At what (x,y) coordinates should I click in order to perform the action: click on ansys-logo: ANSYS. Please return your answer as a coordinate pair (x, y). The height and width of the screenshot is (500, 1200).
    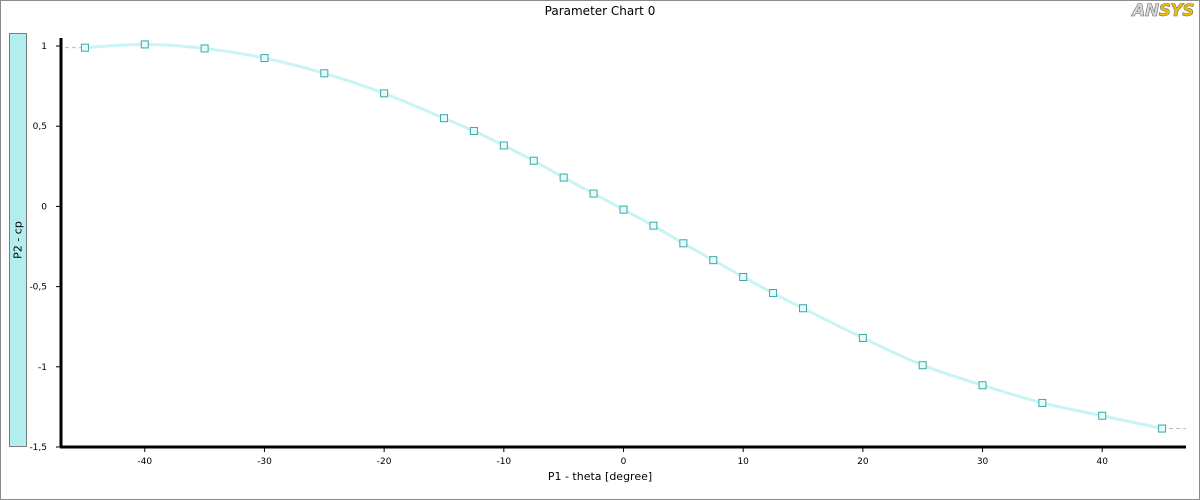
    Looking at the image, I should click on (1163, 11).